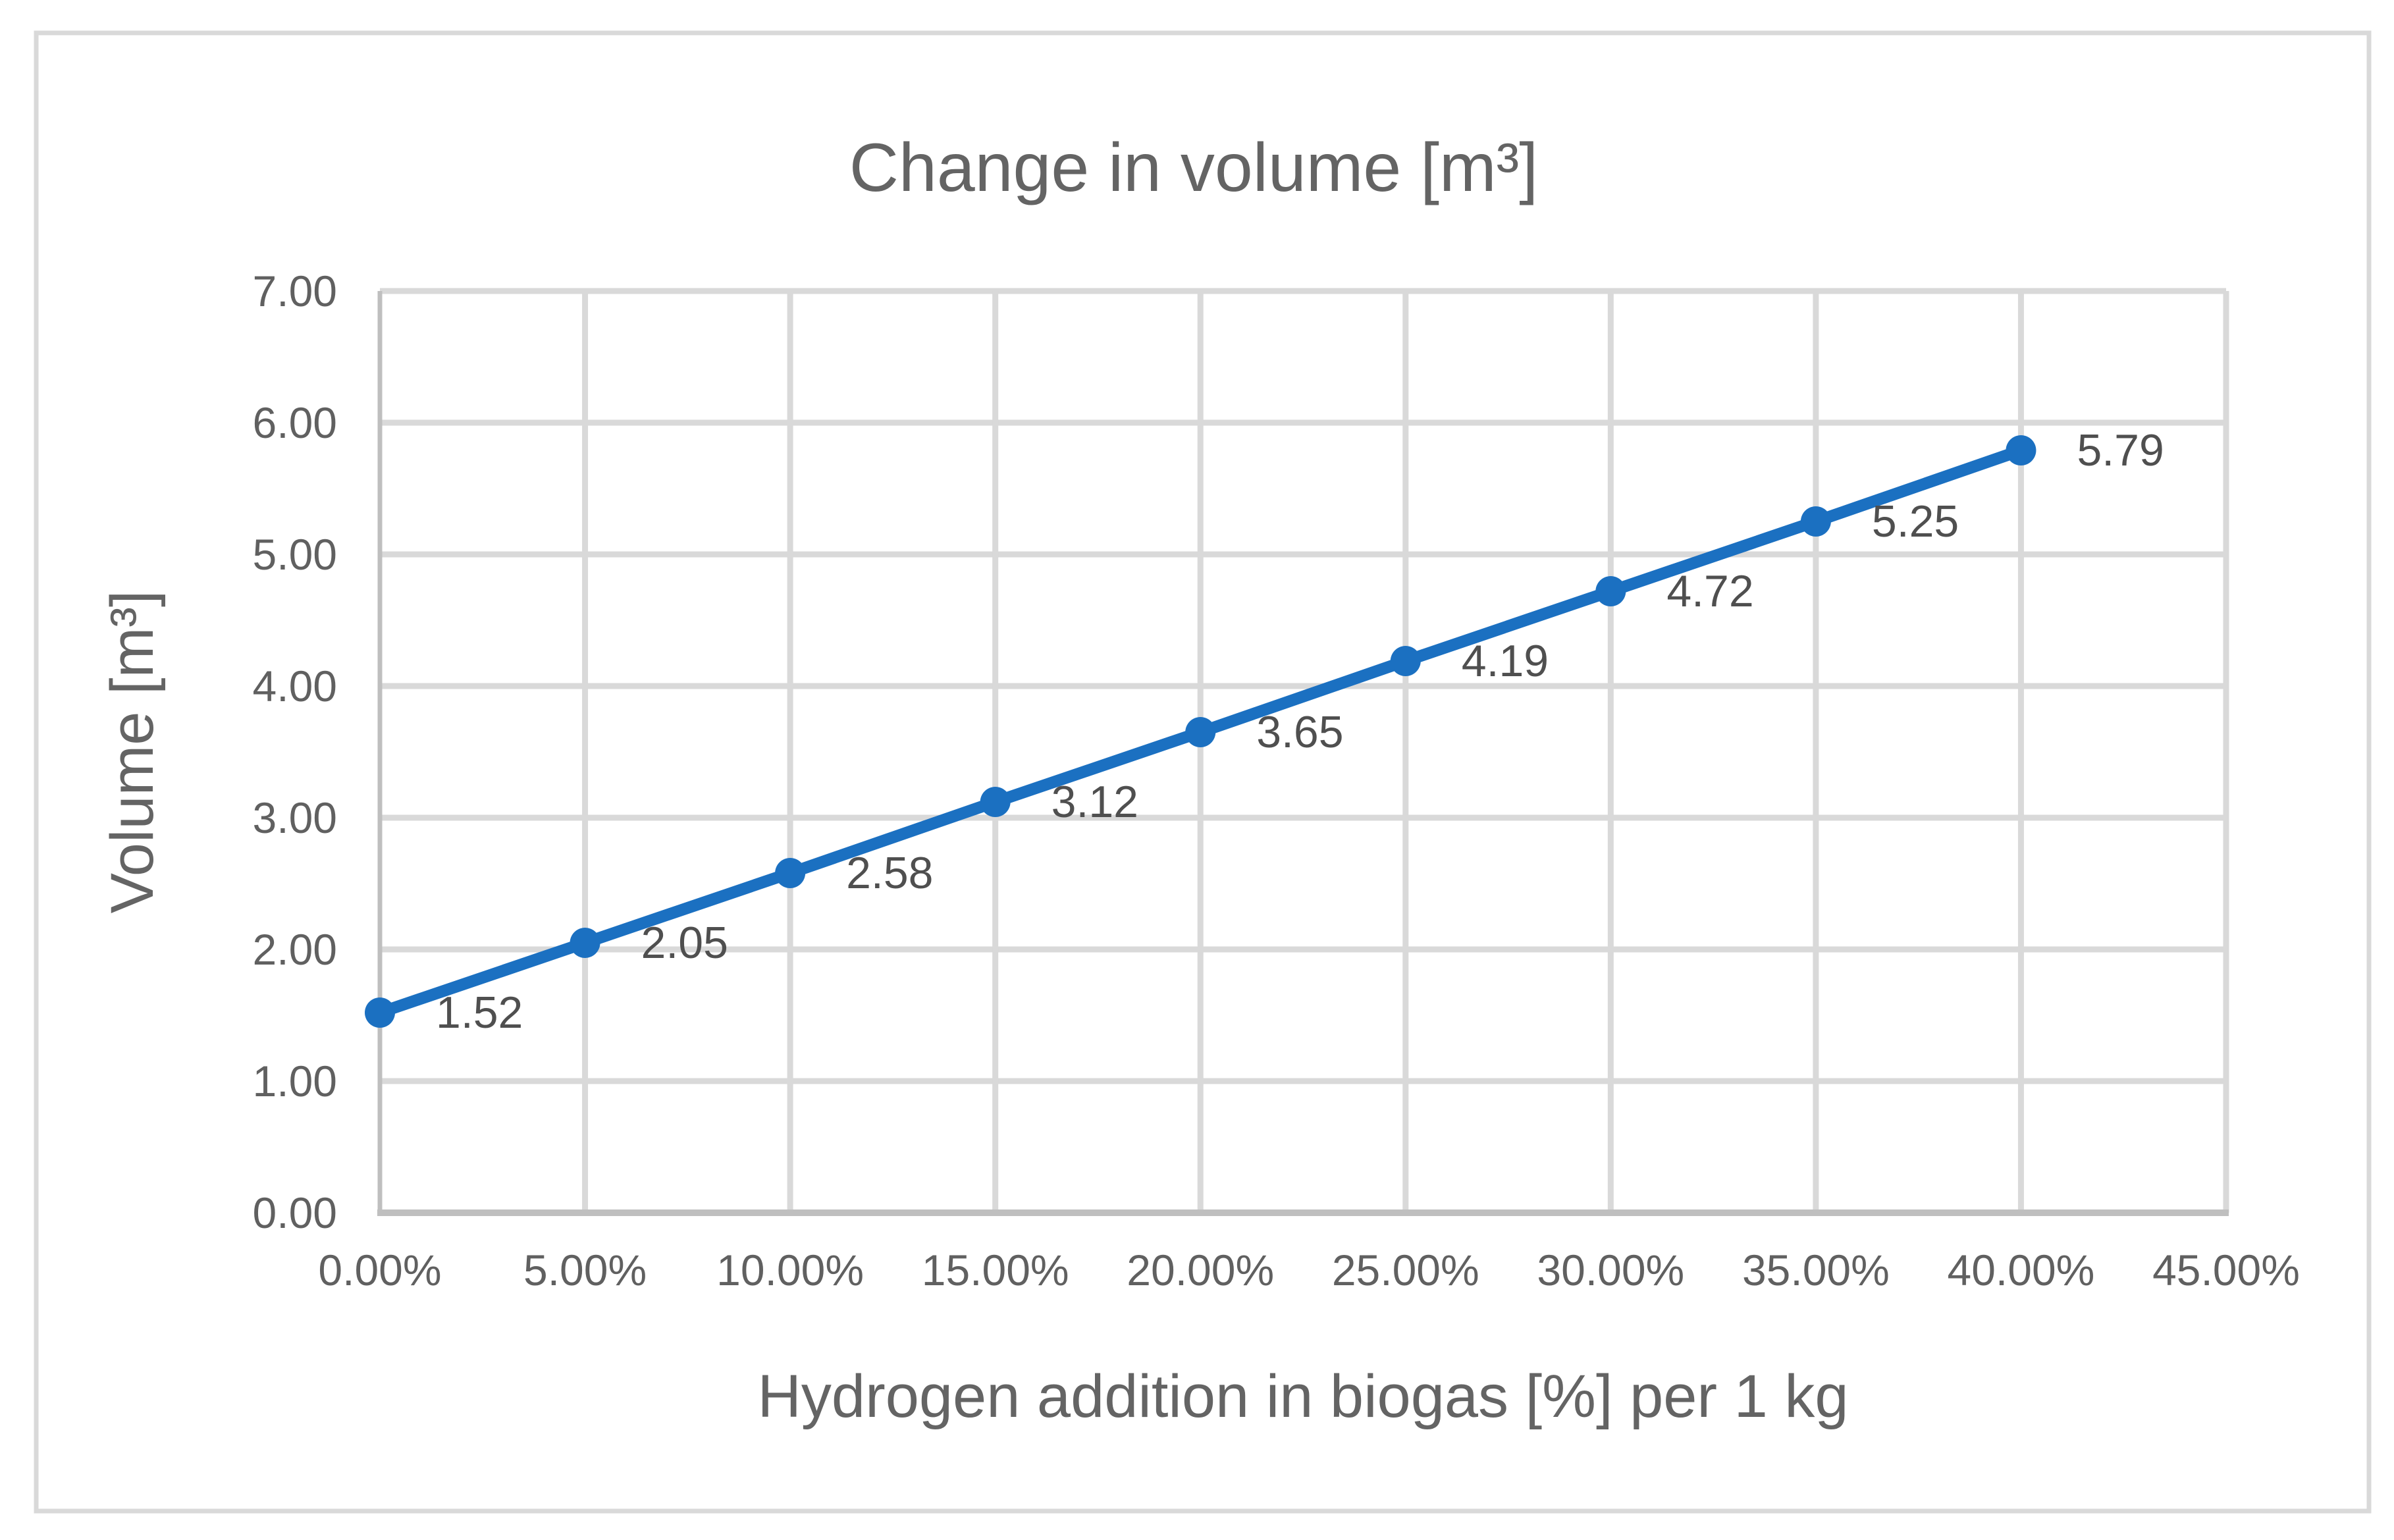 This screenshot has width=2394, height=1540. Describe the element at coordinates (295, 291) in the screenshot. I see `y-tick-label: 7.00` at that location.